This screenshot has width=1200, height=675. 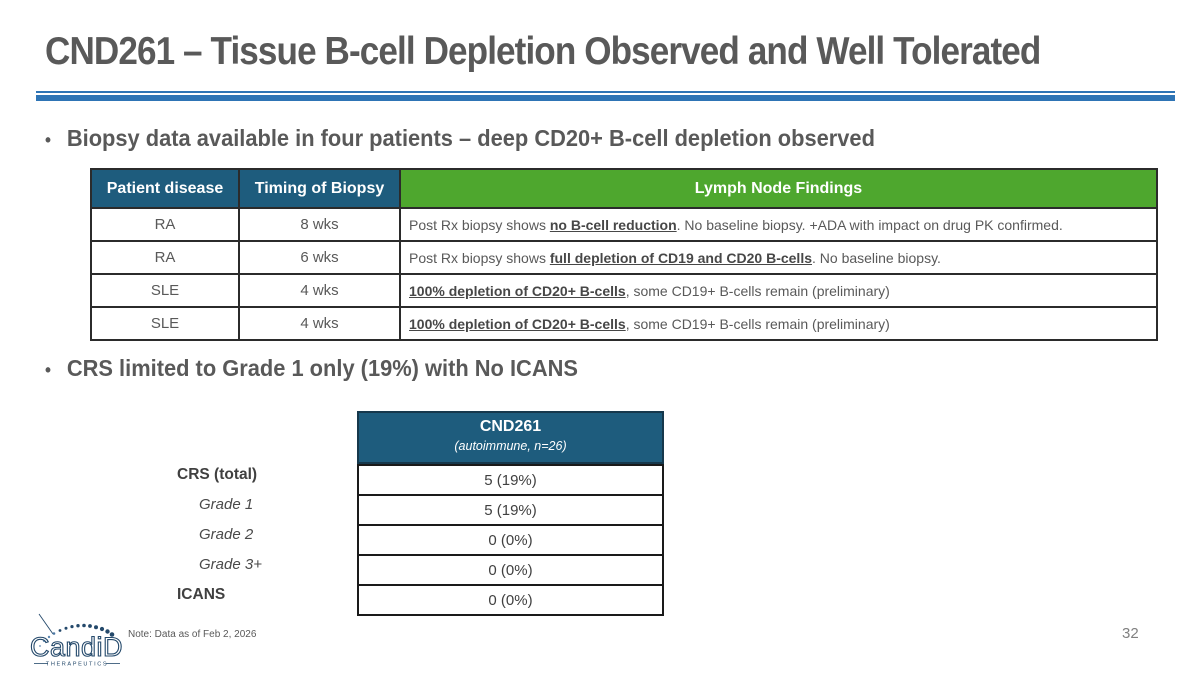 I want to click on logo-subtitle: THERAPEUTICS, so click(x=77, y=665).